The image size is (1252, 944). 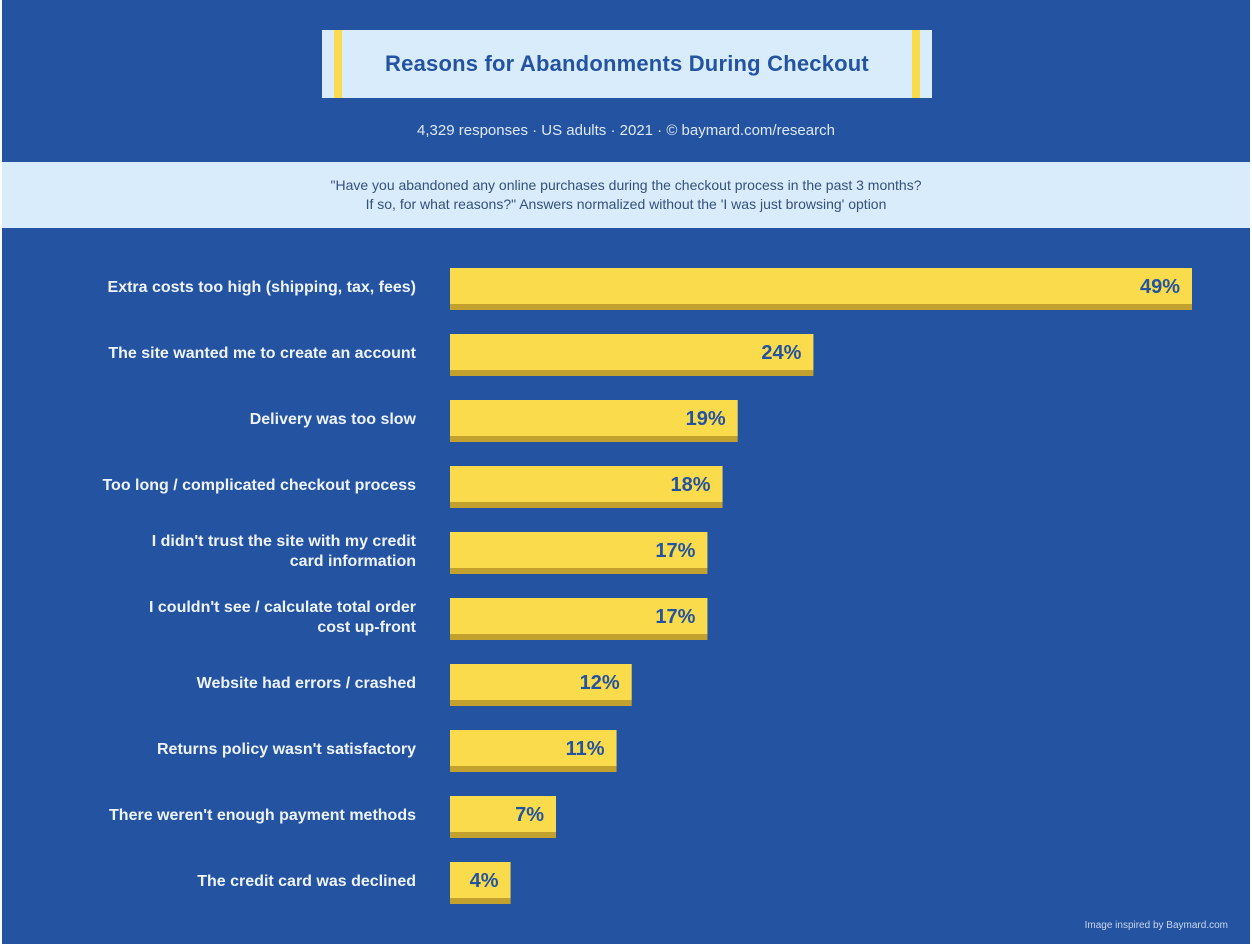 I want to click on bar-group: 12% Website had errors / crashed, so click(x=414, y=685).